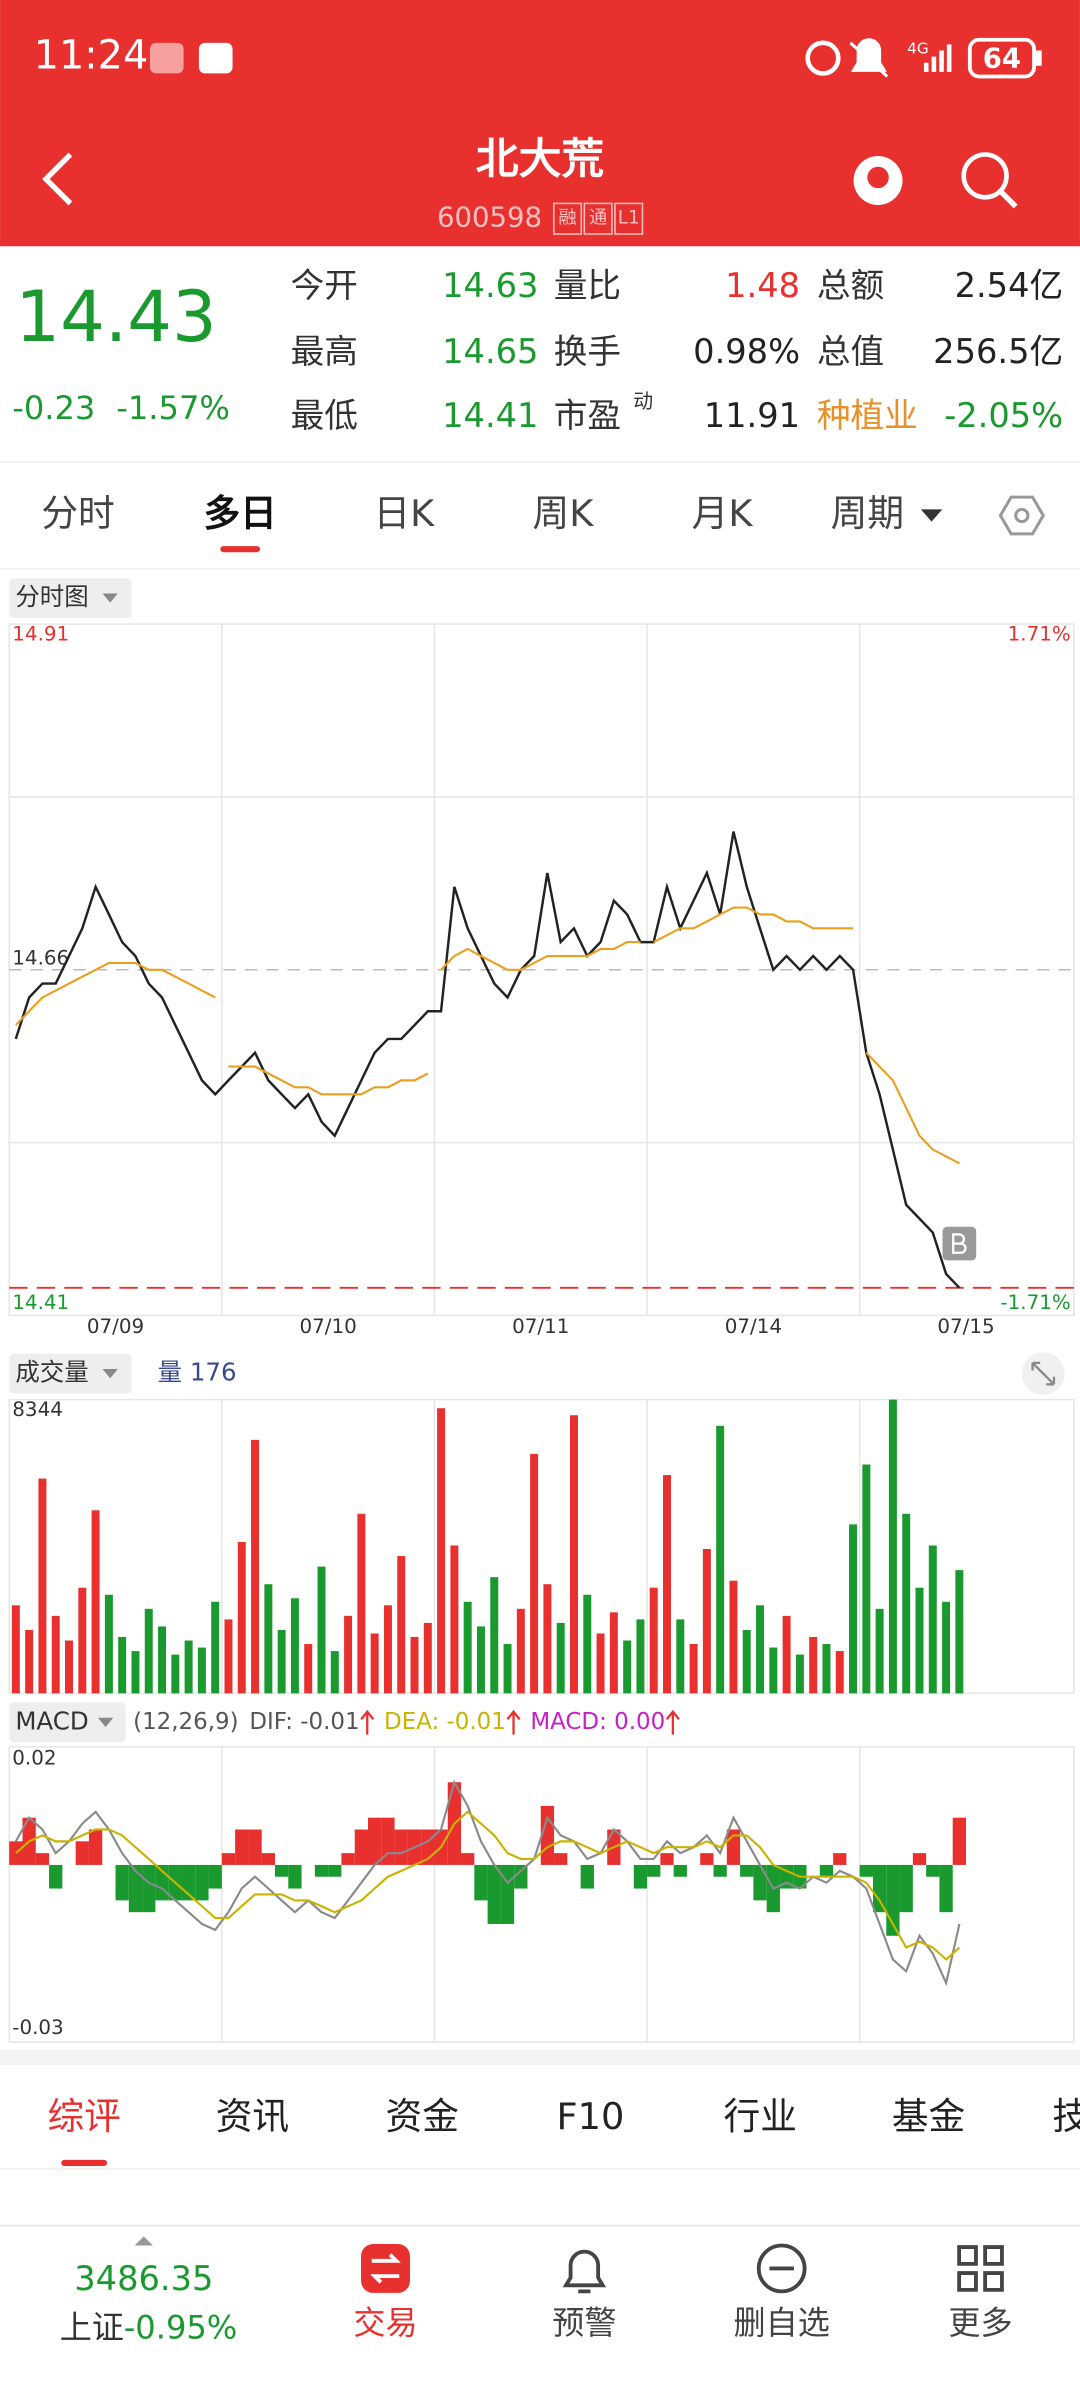 The image size is (1080, 2400). Describe the element at coordinates (1009, 285) in the screenshot. I see `stat-value: 2.54亿` at that location.